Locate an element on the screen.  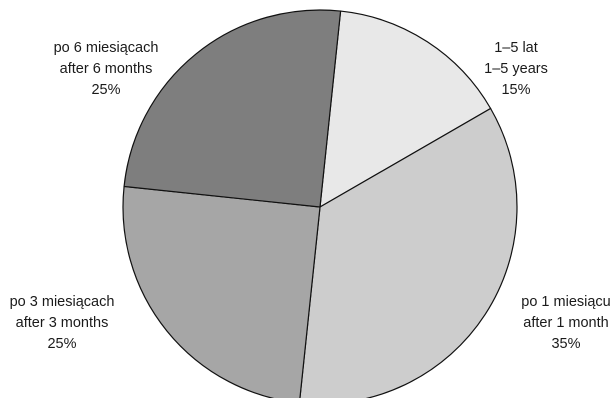
slice-label-en-after-1-month: after 1 month is located at coordinates (565, 323).